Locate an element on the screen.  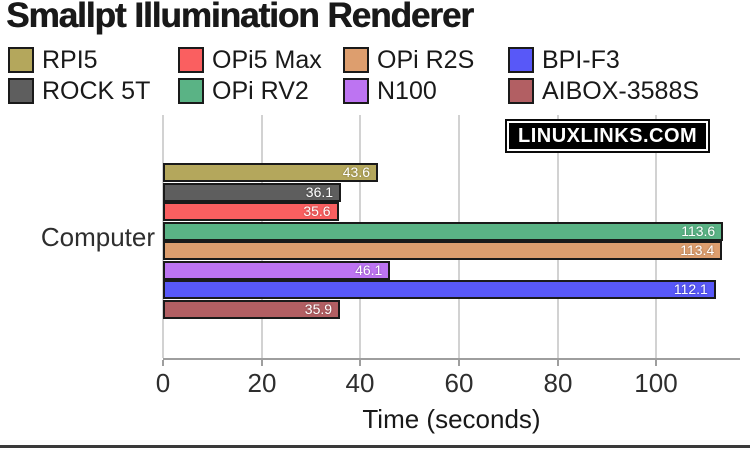
legend-label: N100 is located at coordinates (407, 90).